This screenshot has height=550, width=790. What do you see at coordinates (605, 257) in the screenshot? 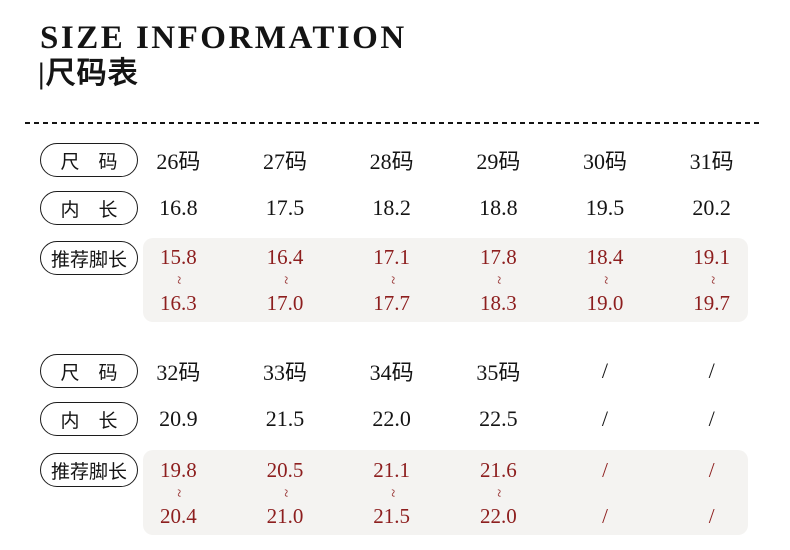
I see `range-from: 18.4` at bounding box center [605, 257].